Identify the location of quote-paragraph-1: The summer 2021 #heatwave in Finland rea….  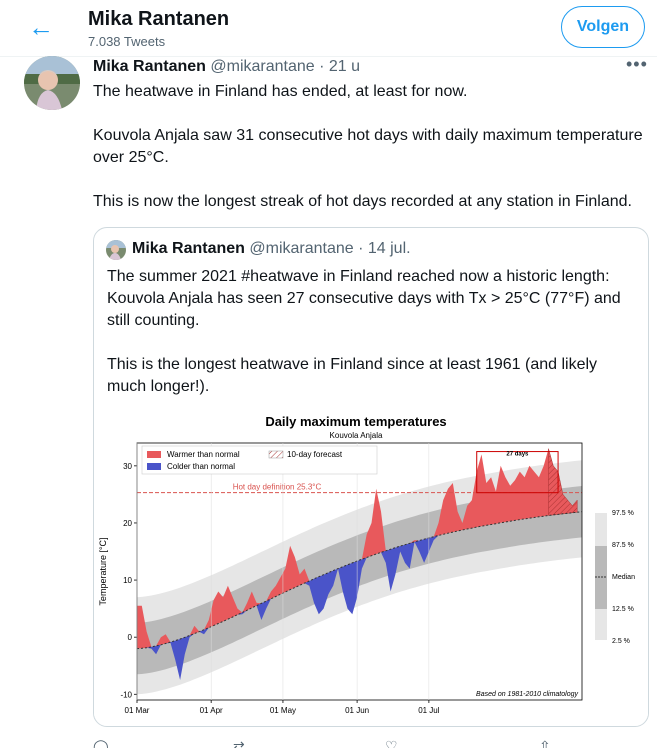
(364, 298).